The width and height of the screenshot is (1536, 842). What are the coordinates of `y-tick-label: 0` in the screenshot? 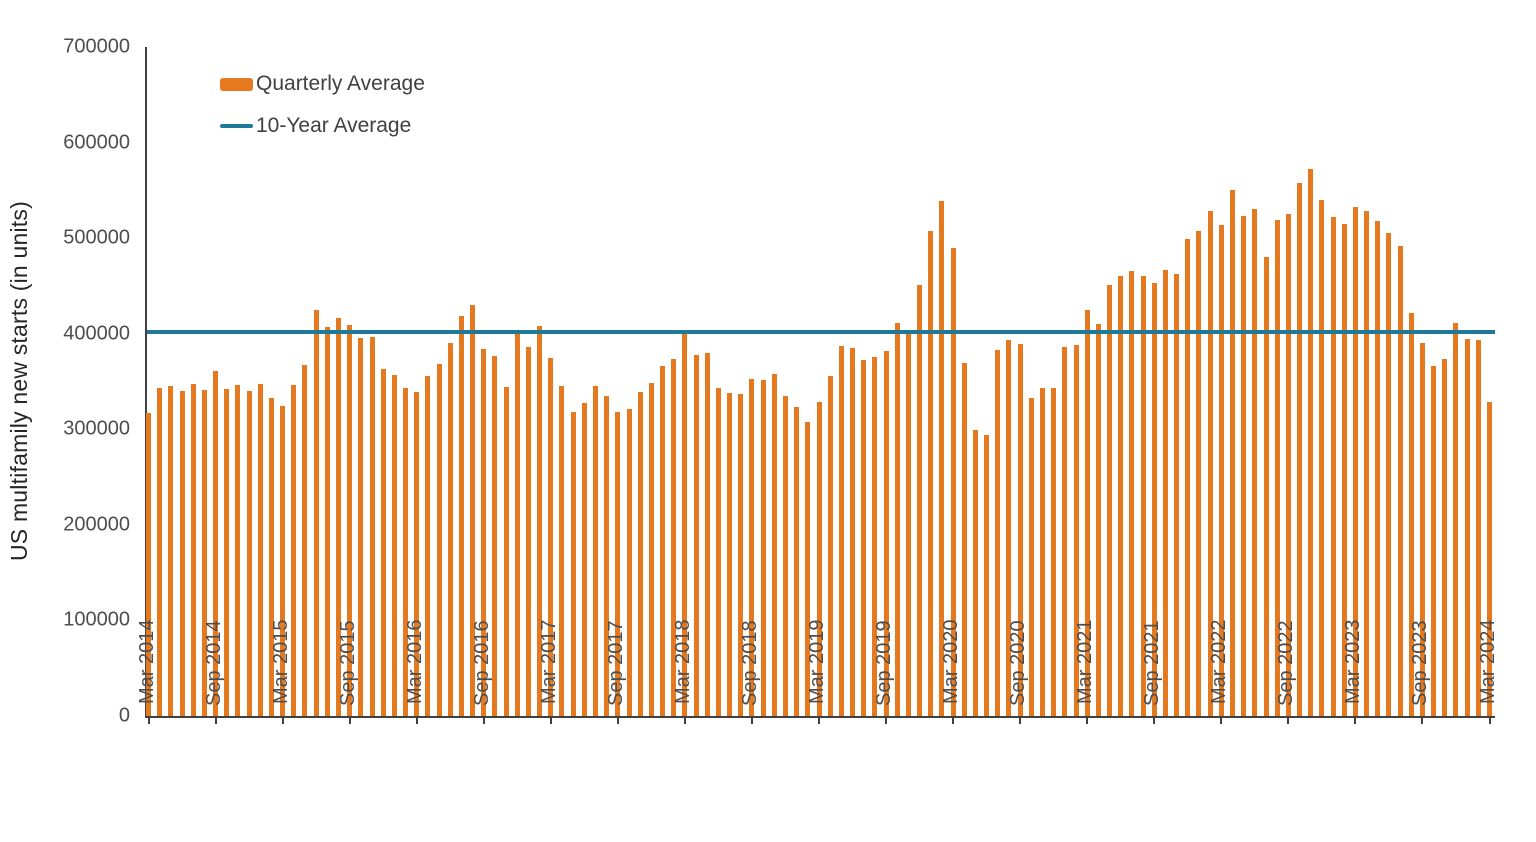 It's located at (124, 715).